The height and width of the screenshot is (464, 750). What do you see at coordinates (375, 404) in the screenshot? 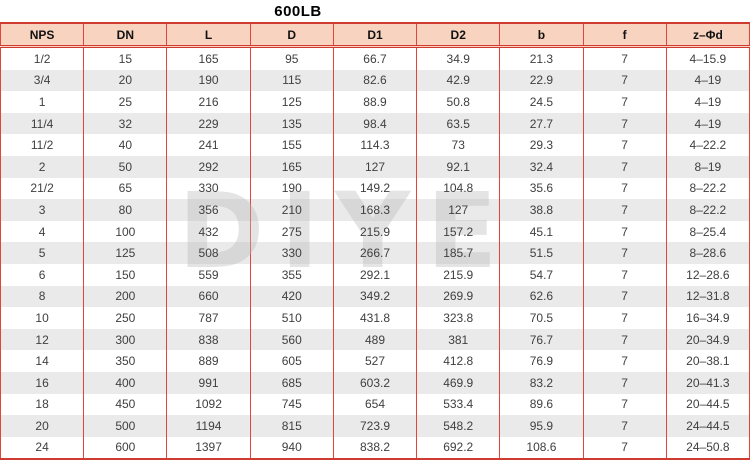
I see `table-cell: 654` at bounding box center [375, 404].